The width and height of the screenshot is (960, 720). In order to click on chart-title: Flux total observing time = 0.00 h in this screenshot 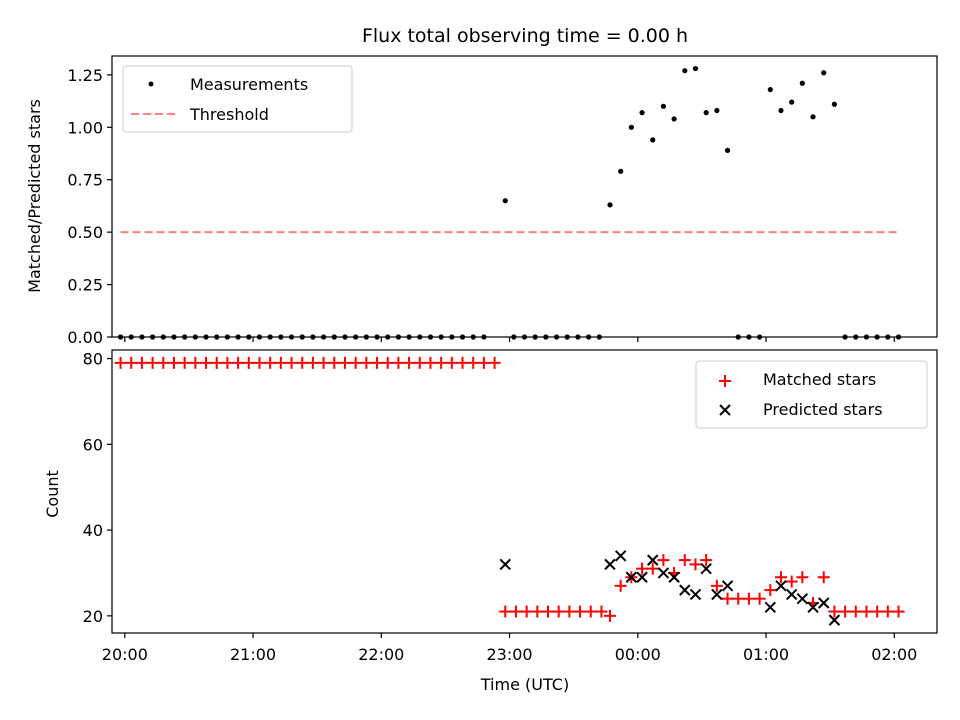, I will do `click(525, 36)`.